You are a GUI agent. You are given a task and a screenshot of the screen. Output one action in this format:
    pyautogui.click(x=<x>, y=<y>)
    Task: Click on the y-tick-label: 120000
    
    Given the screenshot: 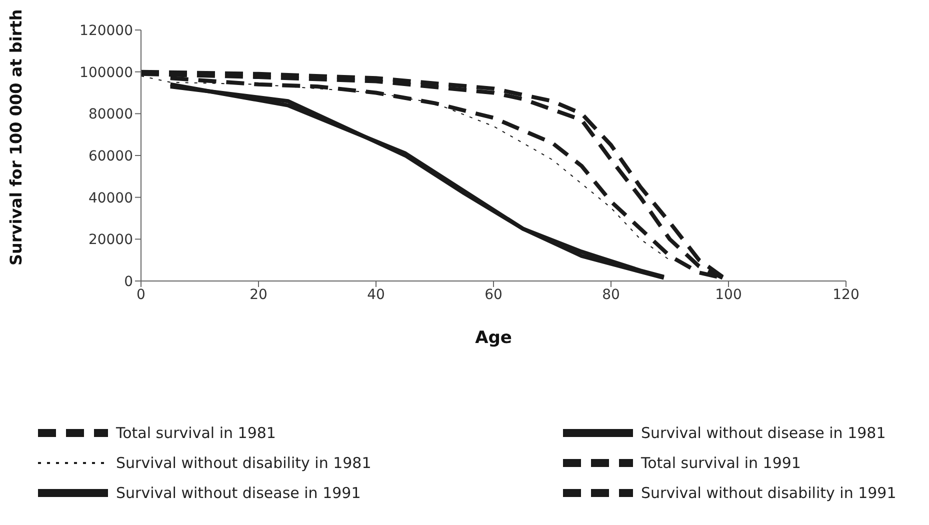 What is the action you would take?
    pyautogui.click(x=106, y=30)
    